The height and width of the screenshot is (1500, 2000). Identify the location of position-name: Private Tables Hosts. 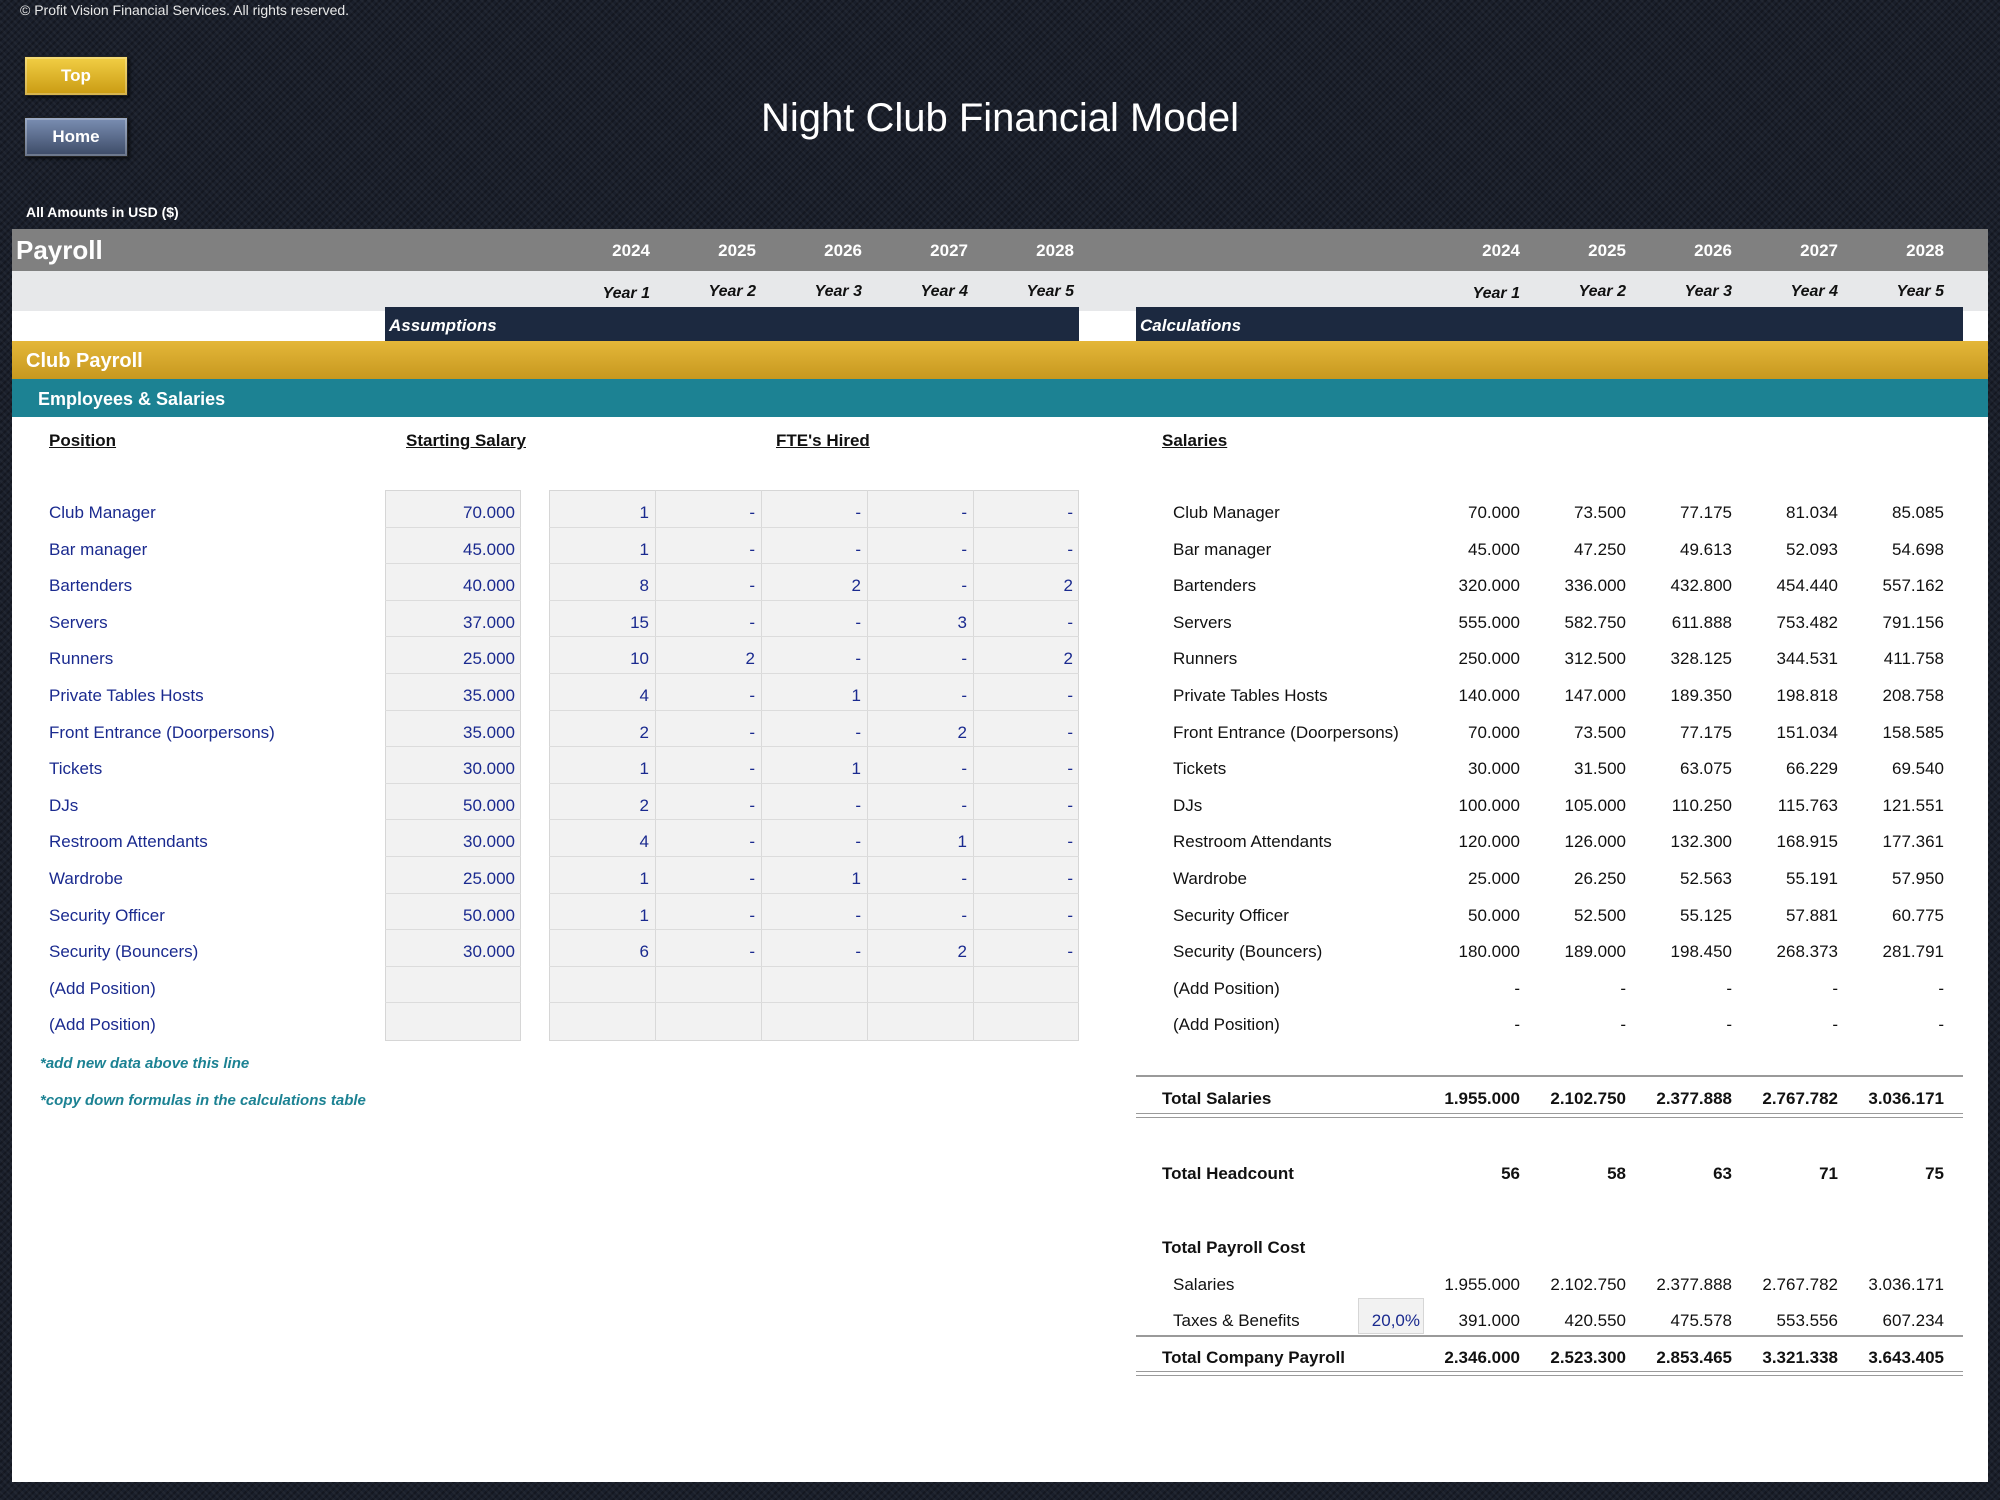
(126, 695).